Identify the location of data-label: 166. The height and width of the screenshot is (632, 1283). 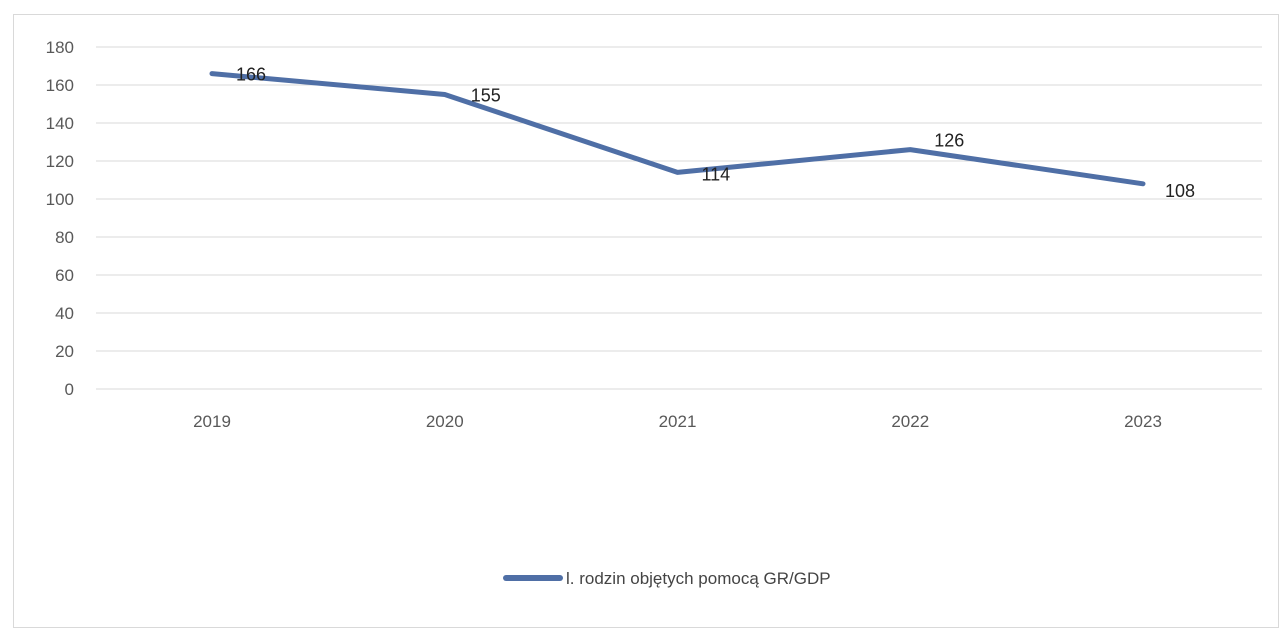
(251, 75).